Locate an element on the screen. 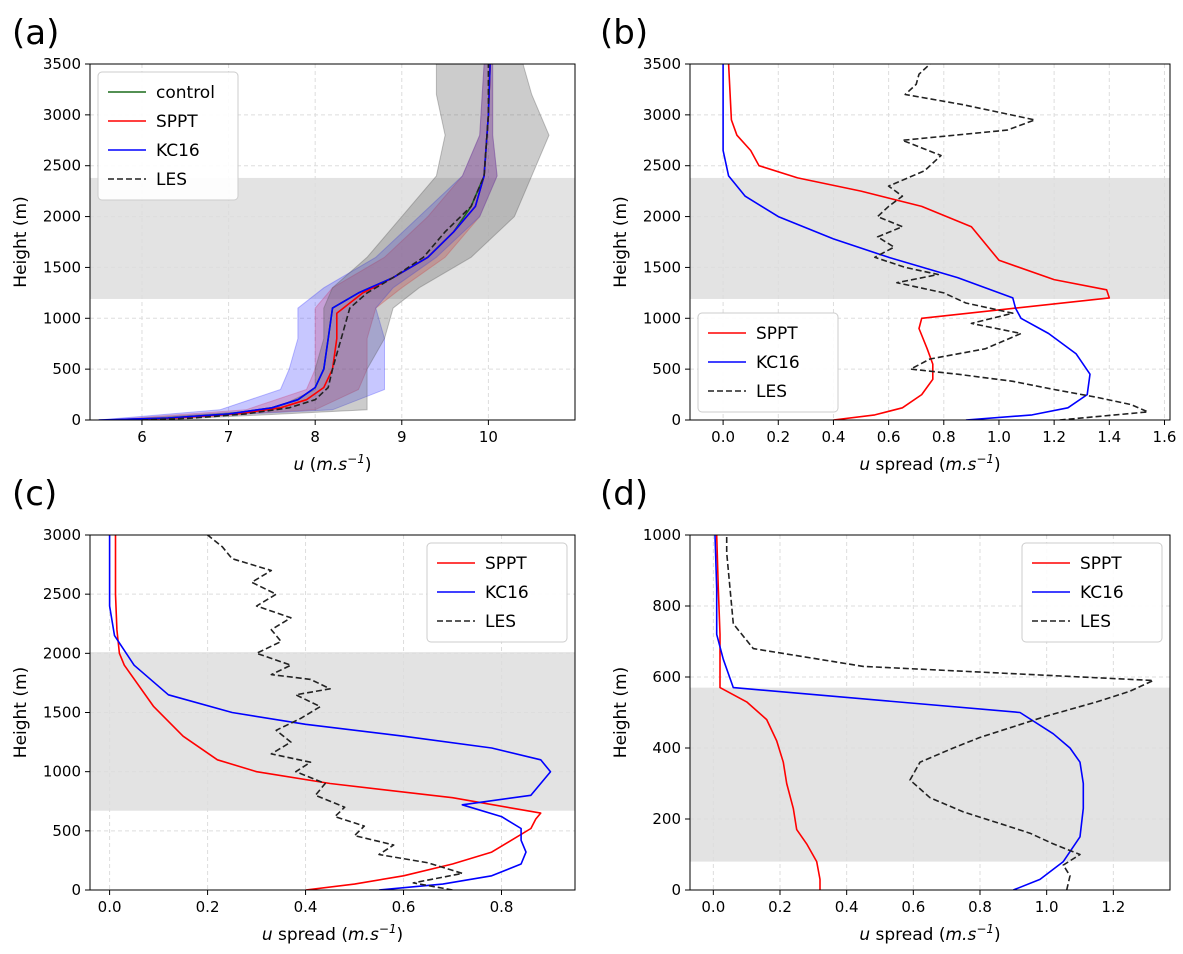 The width and height of the screenshot is (1183, 954). x-tick-label: 8 is located at coordinates (315, 437).